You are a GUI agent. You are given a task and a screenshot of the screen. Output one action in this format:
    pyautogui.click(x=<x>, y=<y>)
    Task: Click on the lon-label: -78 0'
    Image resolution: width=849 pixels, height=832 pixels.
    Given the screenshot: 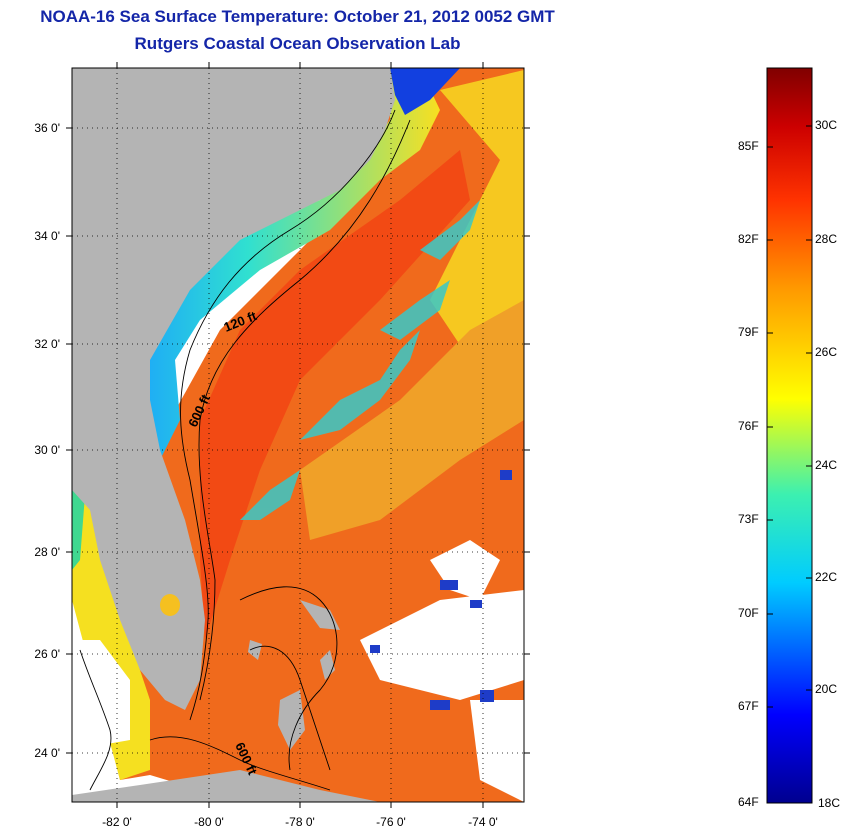 What is the action you would take?
    pyautogui.click(x=300, y=822)
    